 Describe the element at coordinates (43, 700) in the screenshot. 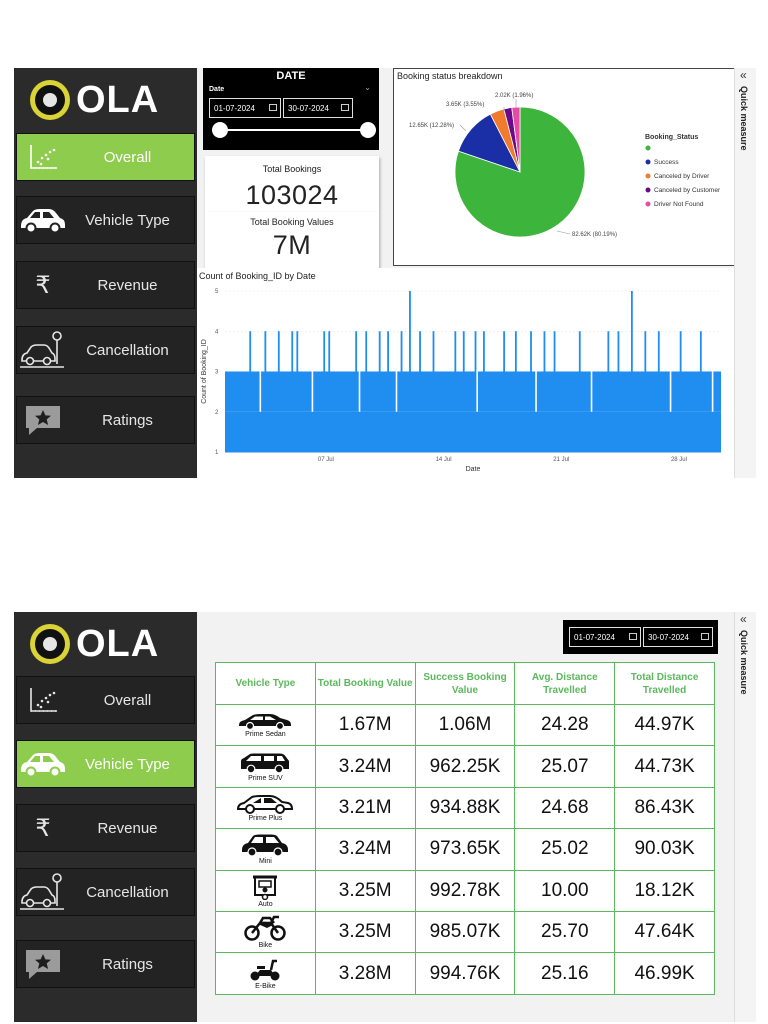

I see `scatter-chart-icon` at that location.